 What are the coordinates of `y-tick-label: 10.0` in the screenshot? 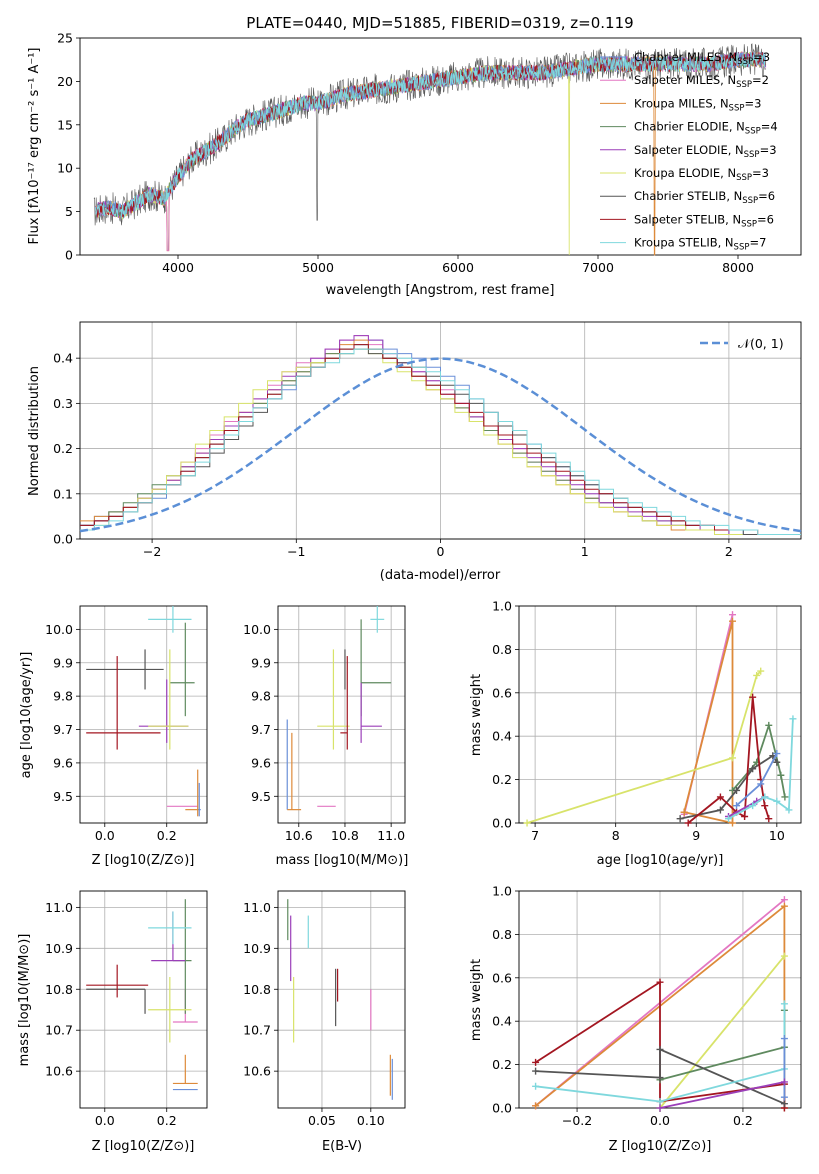 It's located at (257, 629).